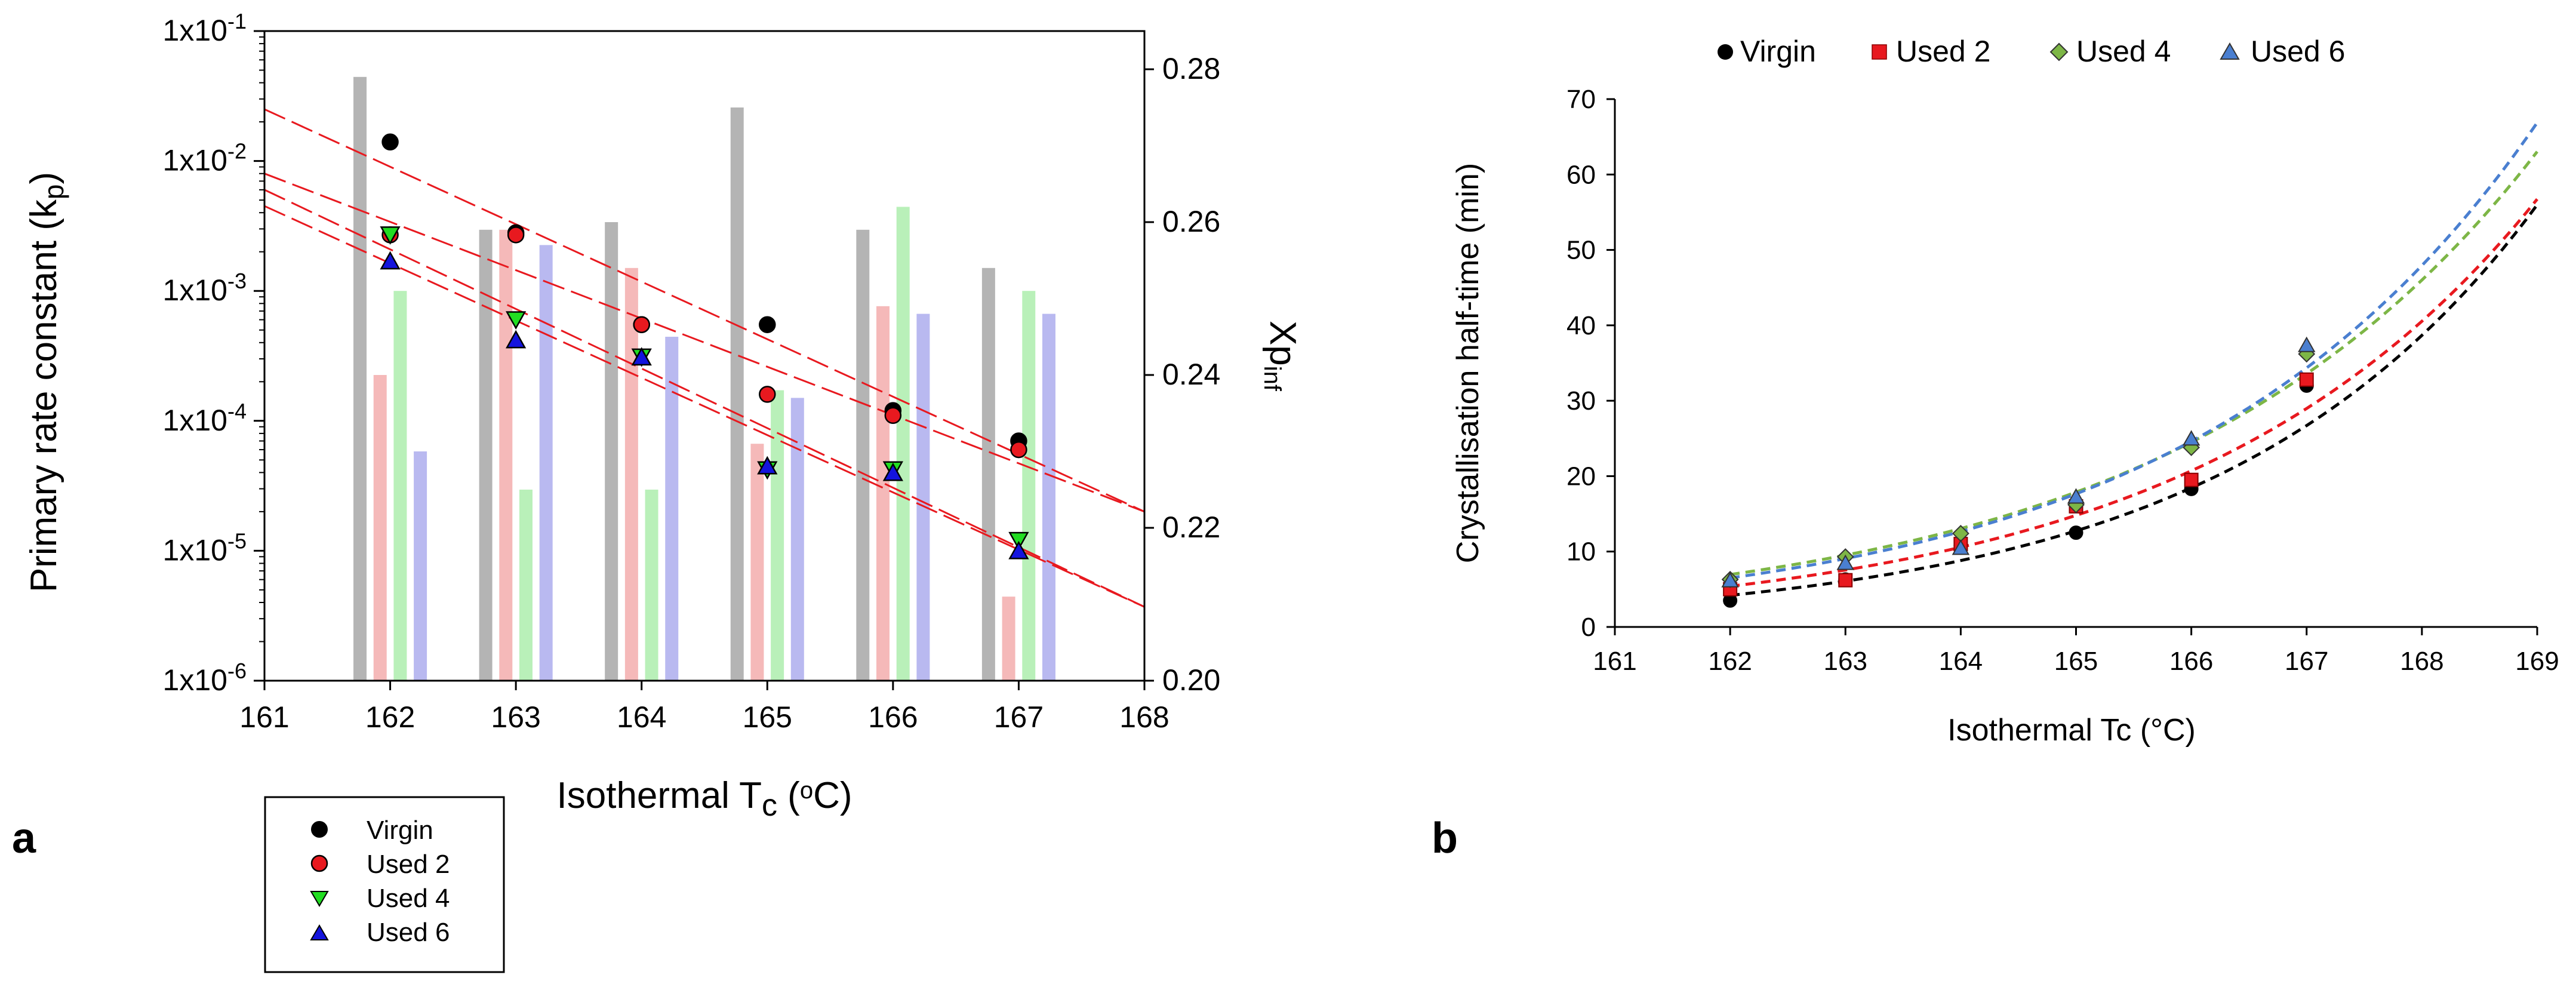 Image resolution: width=2576 pixels, height=987 pixels. I want to click on a-legend-box, so click(384, 884).